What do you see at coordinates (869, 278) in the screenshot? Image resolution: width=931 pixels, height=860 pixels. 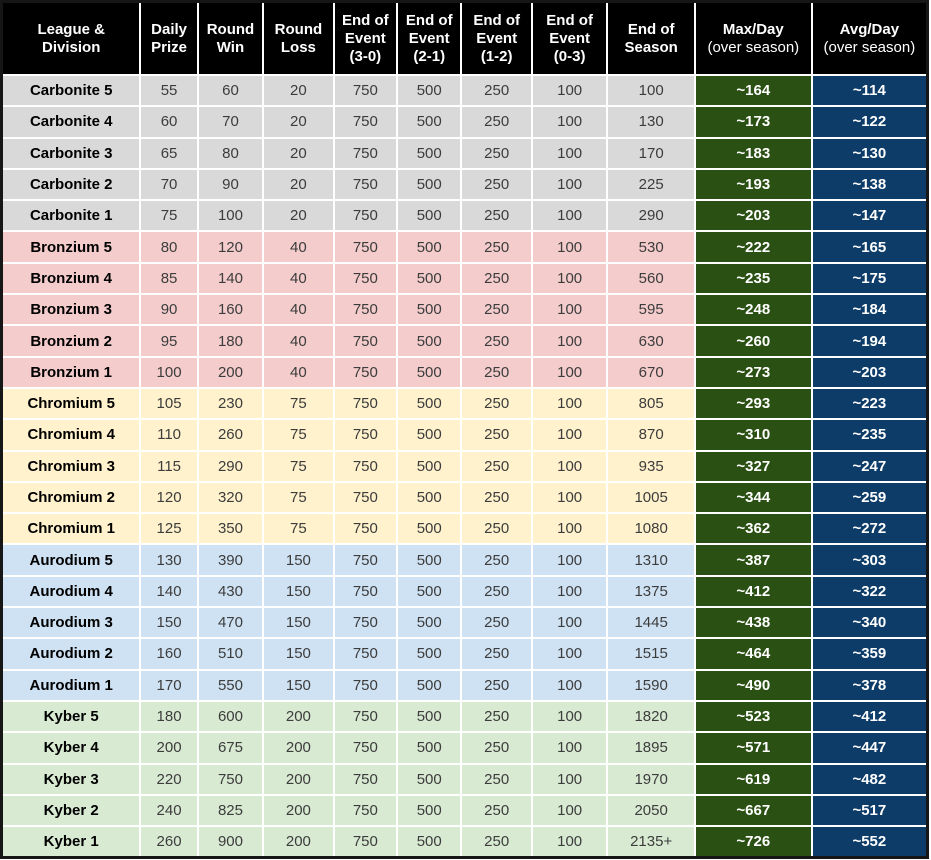 I see `avg-day-cell: ~175` at bounding box center [869, 278].